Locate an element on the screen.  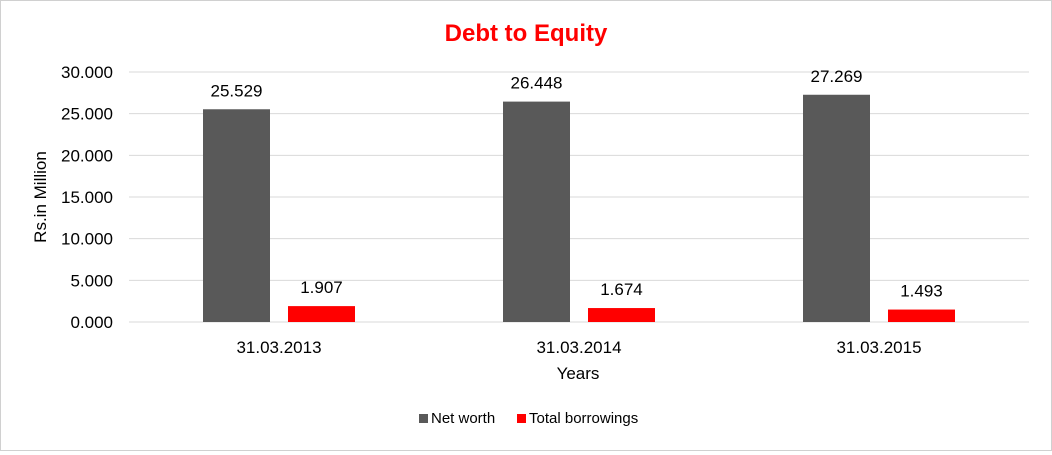
x-axis-ticks: 31.03.2013 31.03.2014 31.03.2015 is located at coordinates (578, 347).